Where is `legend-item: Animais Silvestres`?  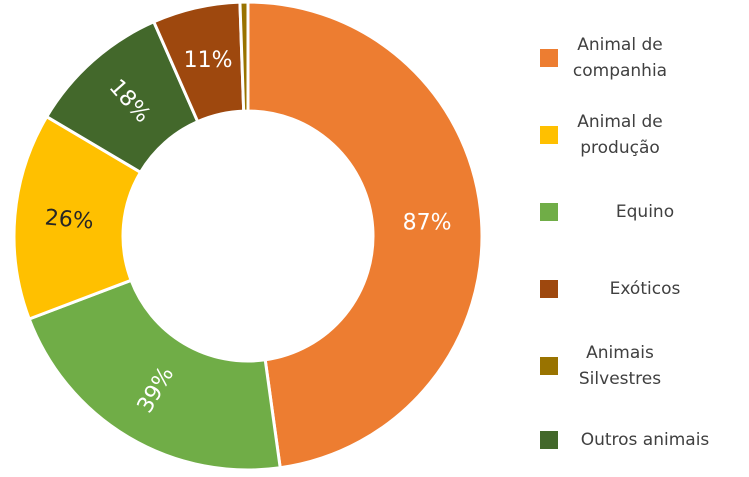
legend-item: Animais Silvestres is located at coordinates (642, 366).